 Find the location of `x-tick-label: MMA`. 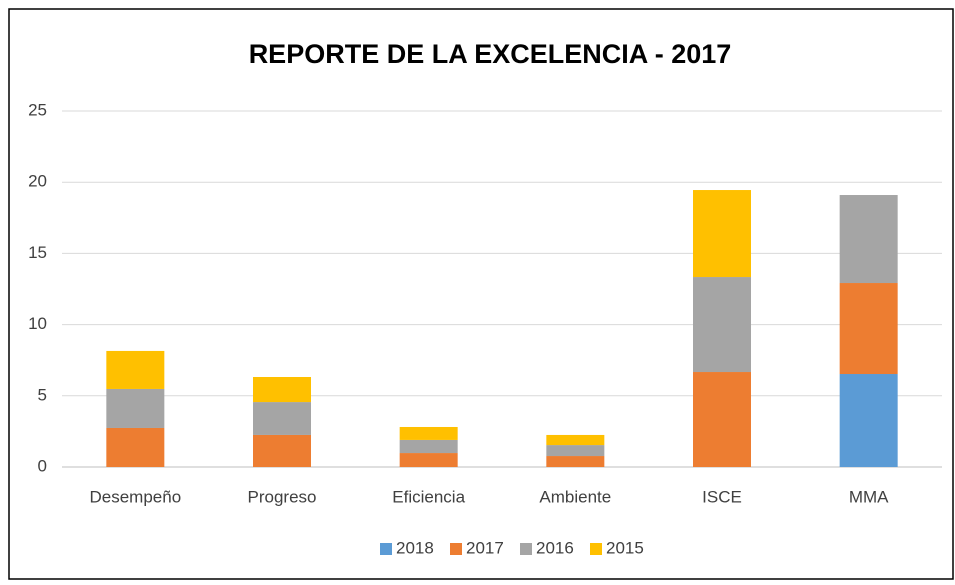

x-tick-label: MMA is located at coordinates (869, 496).